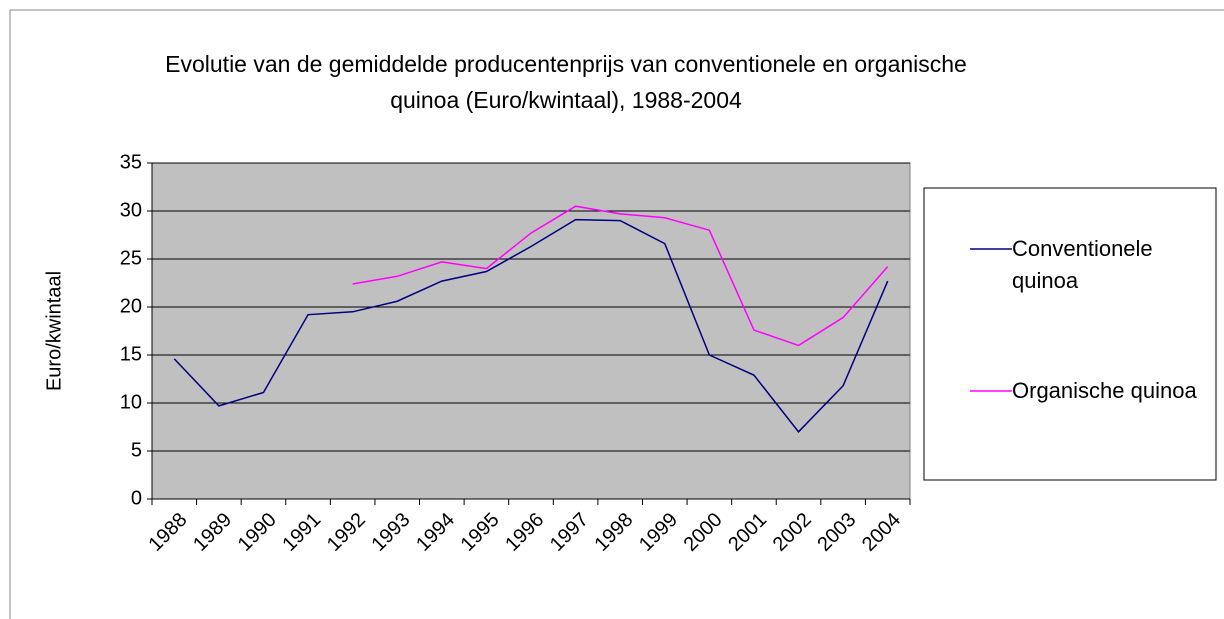  I want to click on y-tick-label: 0, so click(136, 498).